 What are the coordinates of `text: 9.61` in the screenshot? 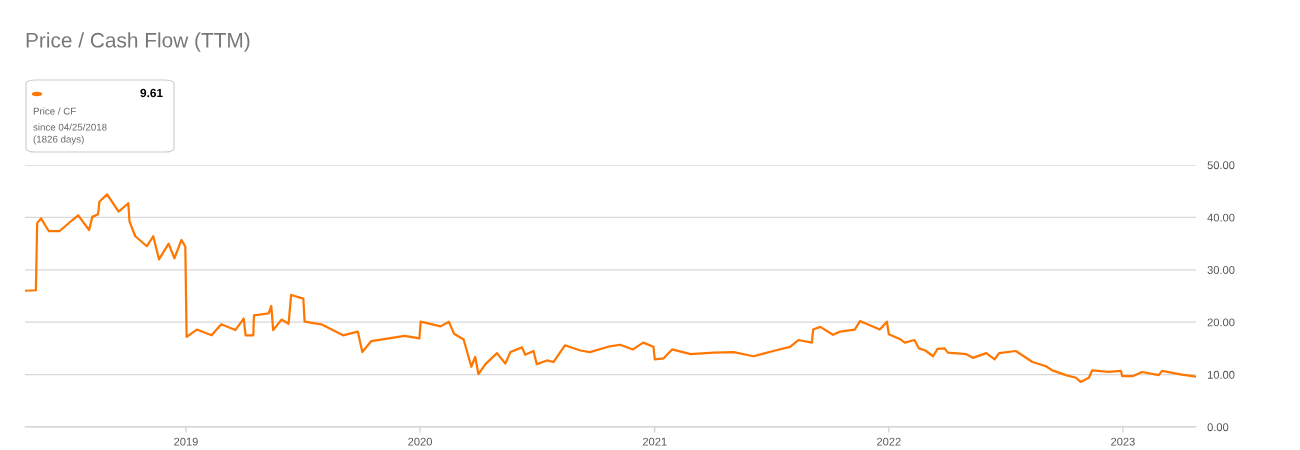 It's located at (151, 93).